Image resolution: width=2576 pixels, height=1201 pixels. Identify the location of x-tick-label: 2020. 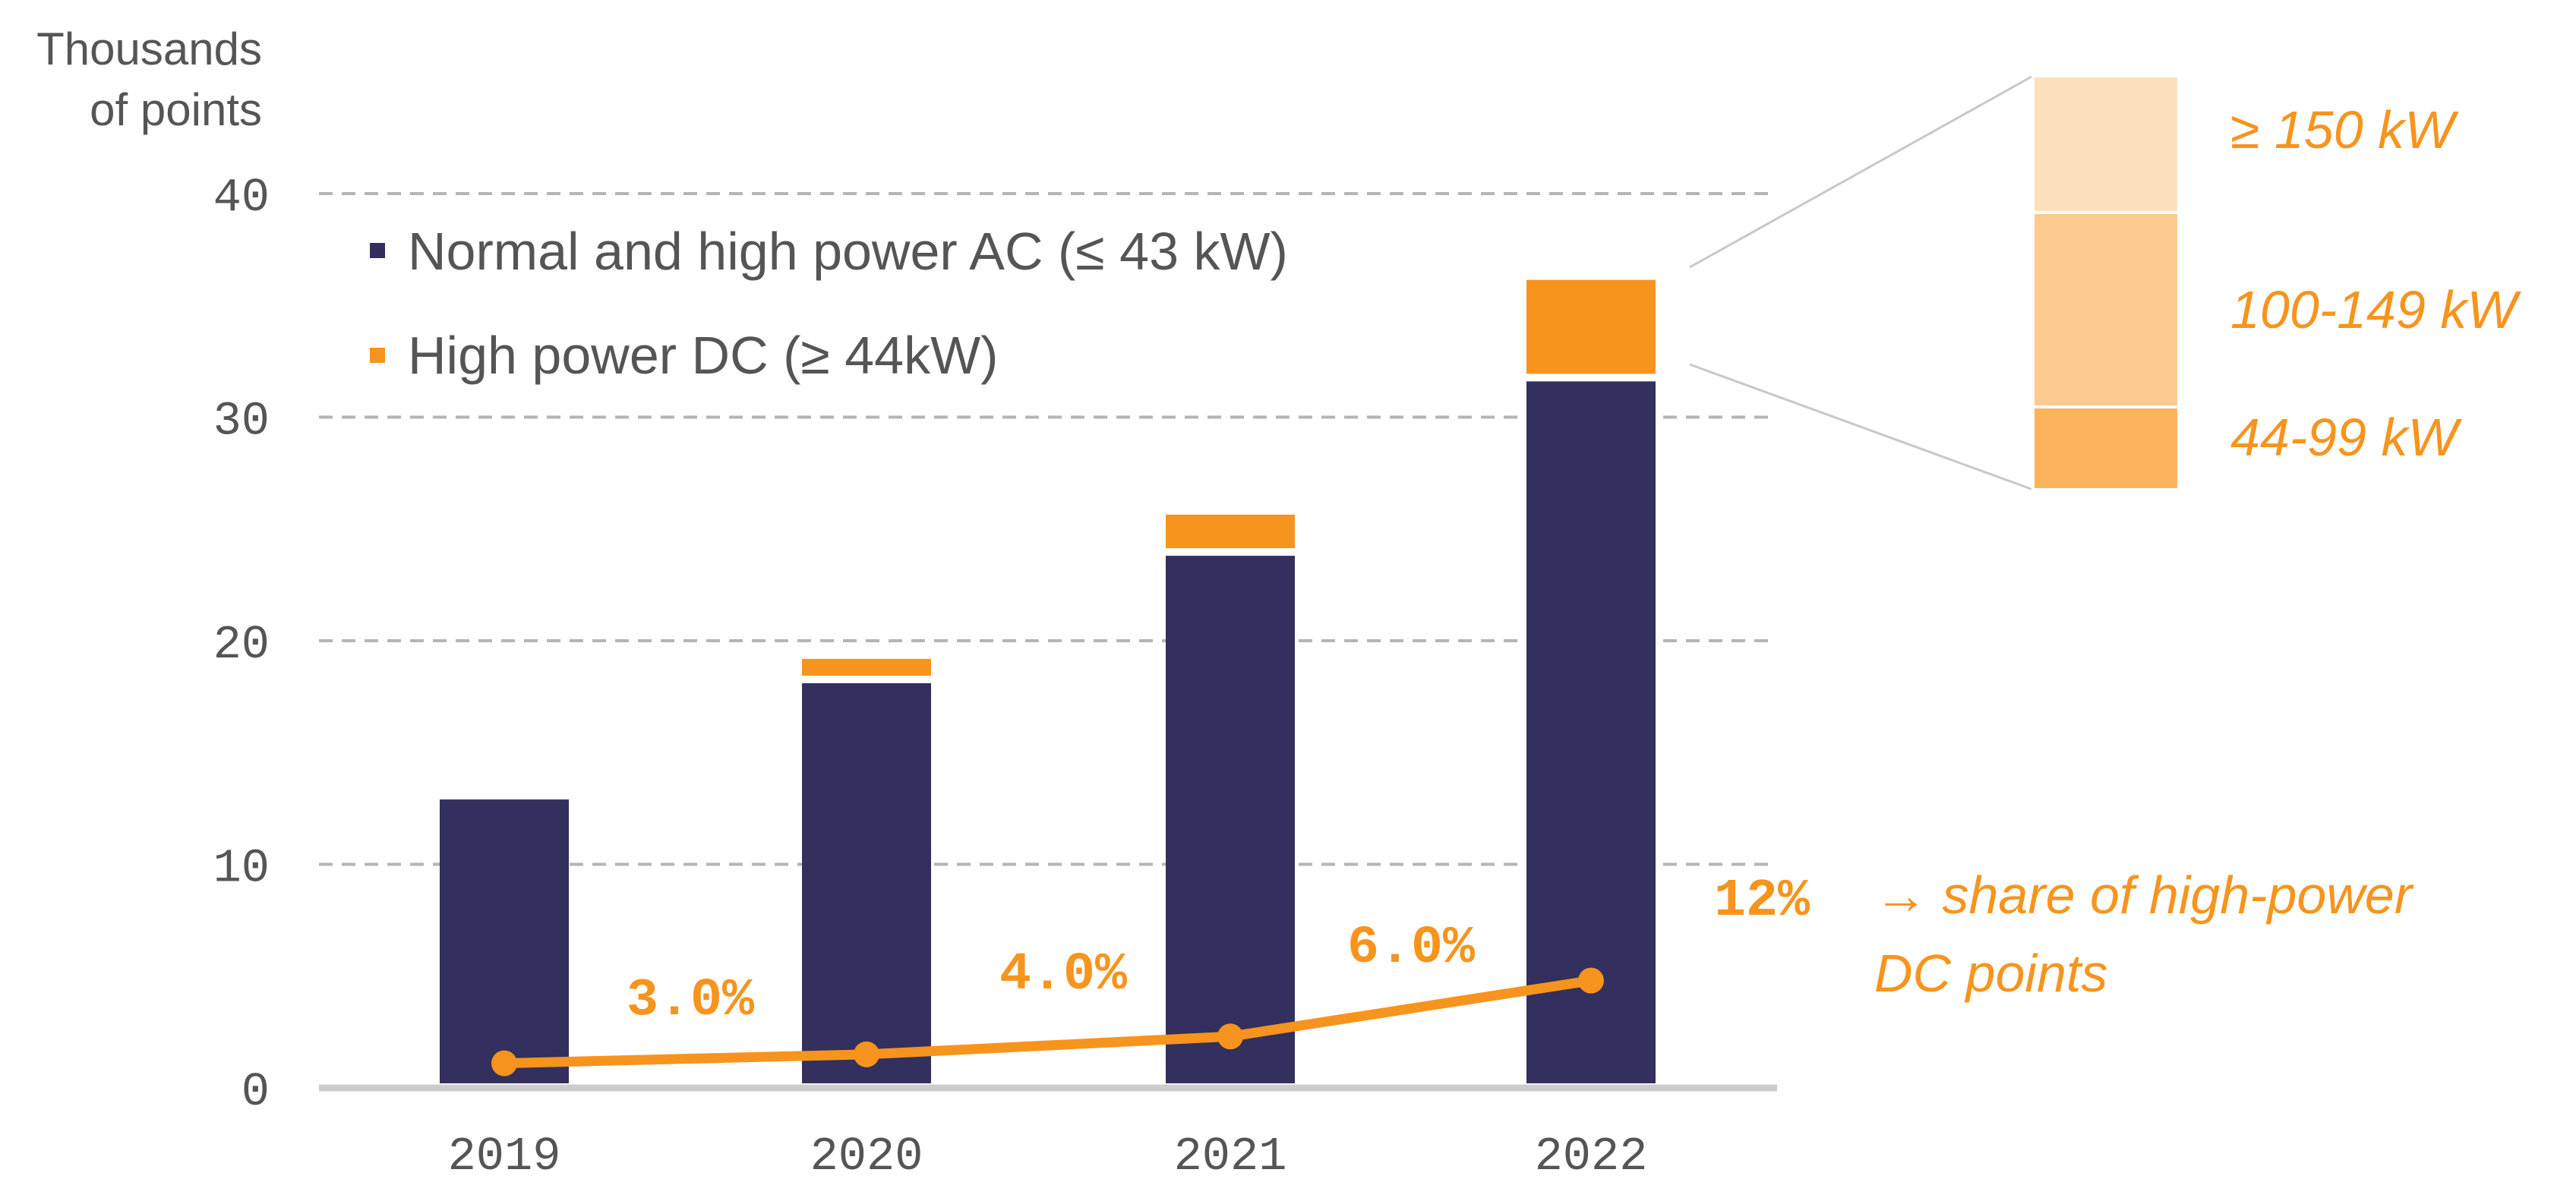
(867, 1157).